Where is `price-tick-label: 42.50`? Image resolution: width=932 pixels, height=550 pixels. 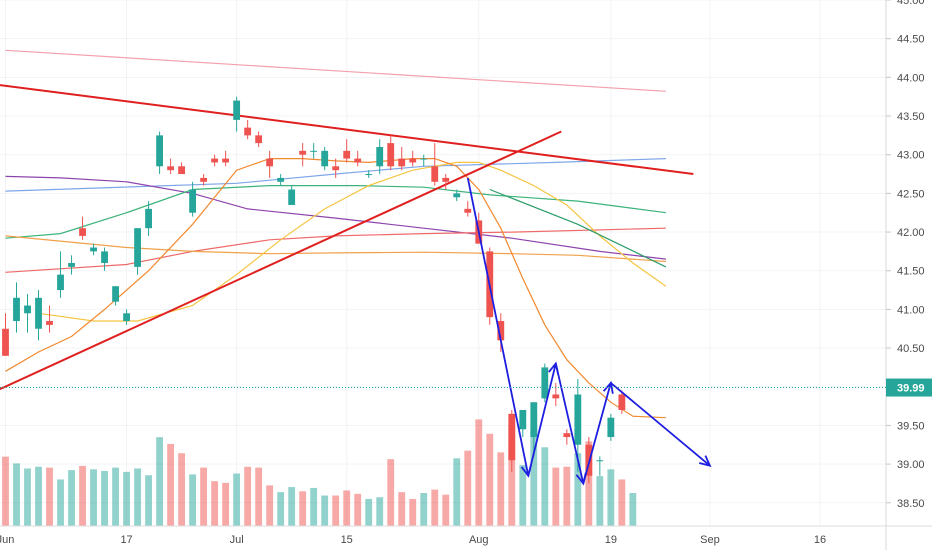
price-tick-label: 42.50 is located at coordinates (911, 194).